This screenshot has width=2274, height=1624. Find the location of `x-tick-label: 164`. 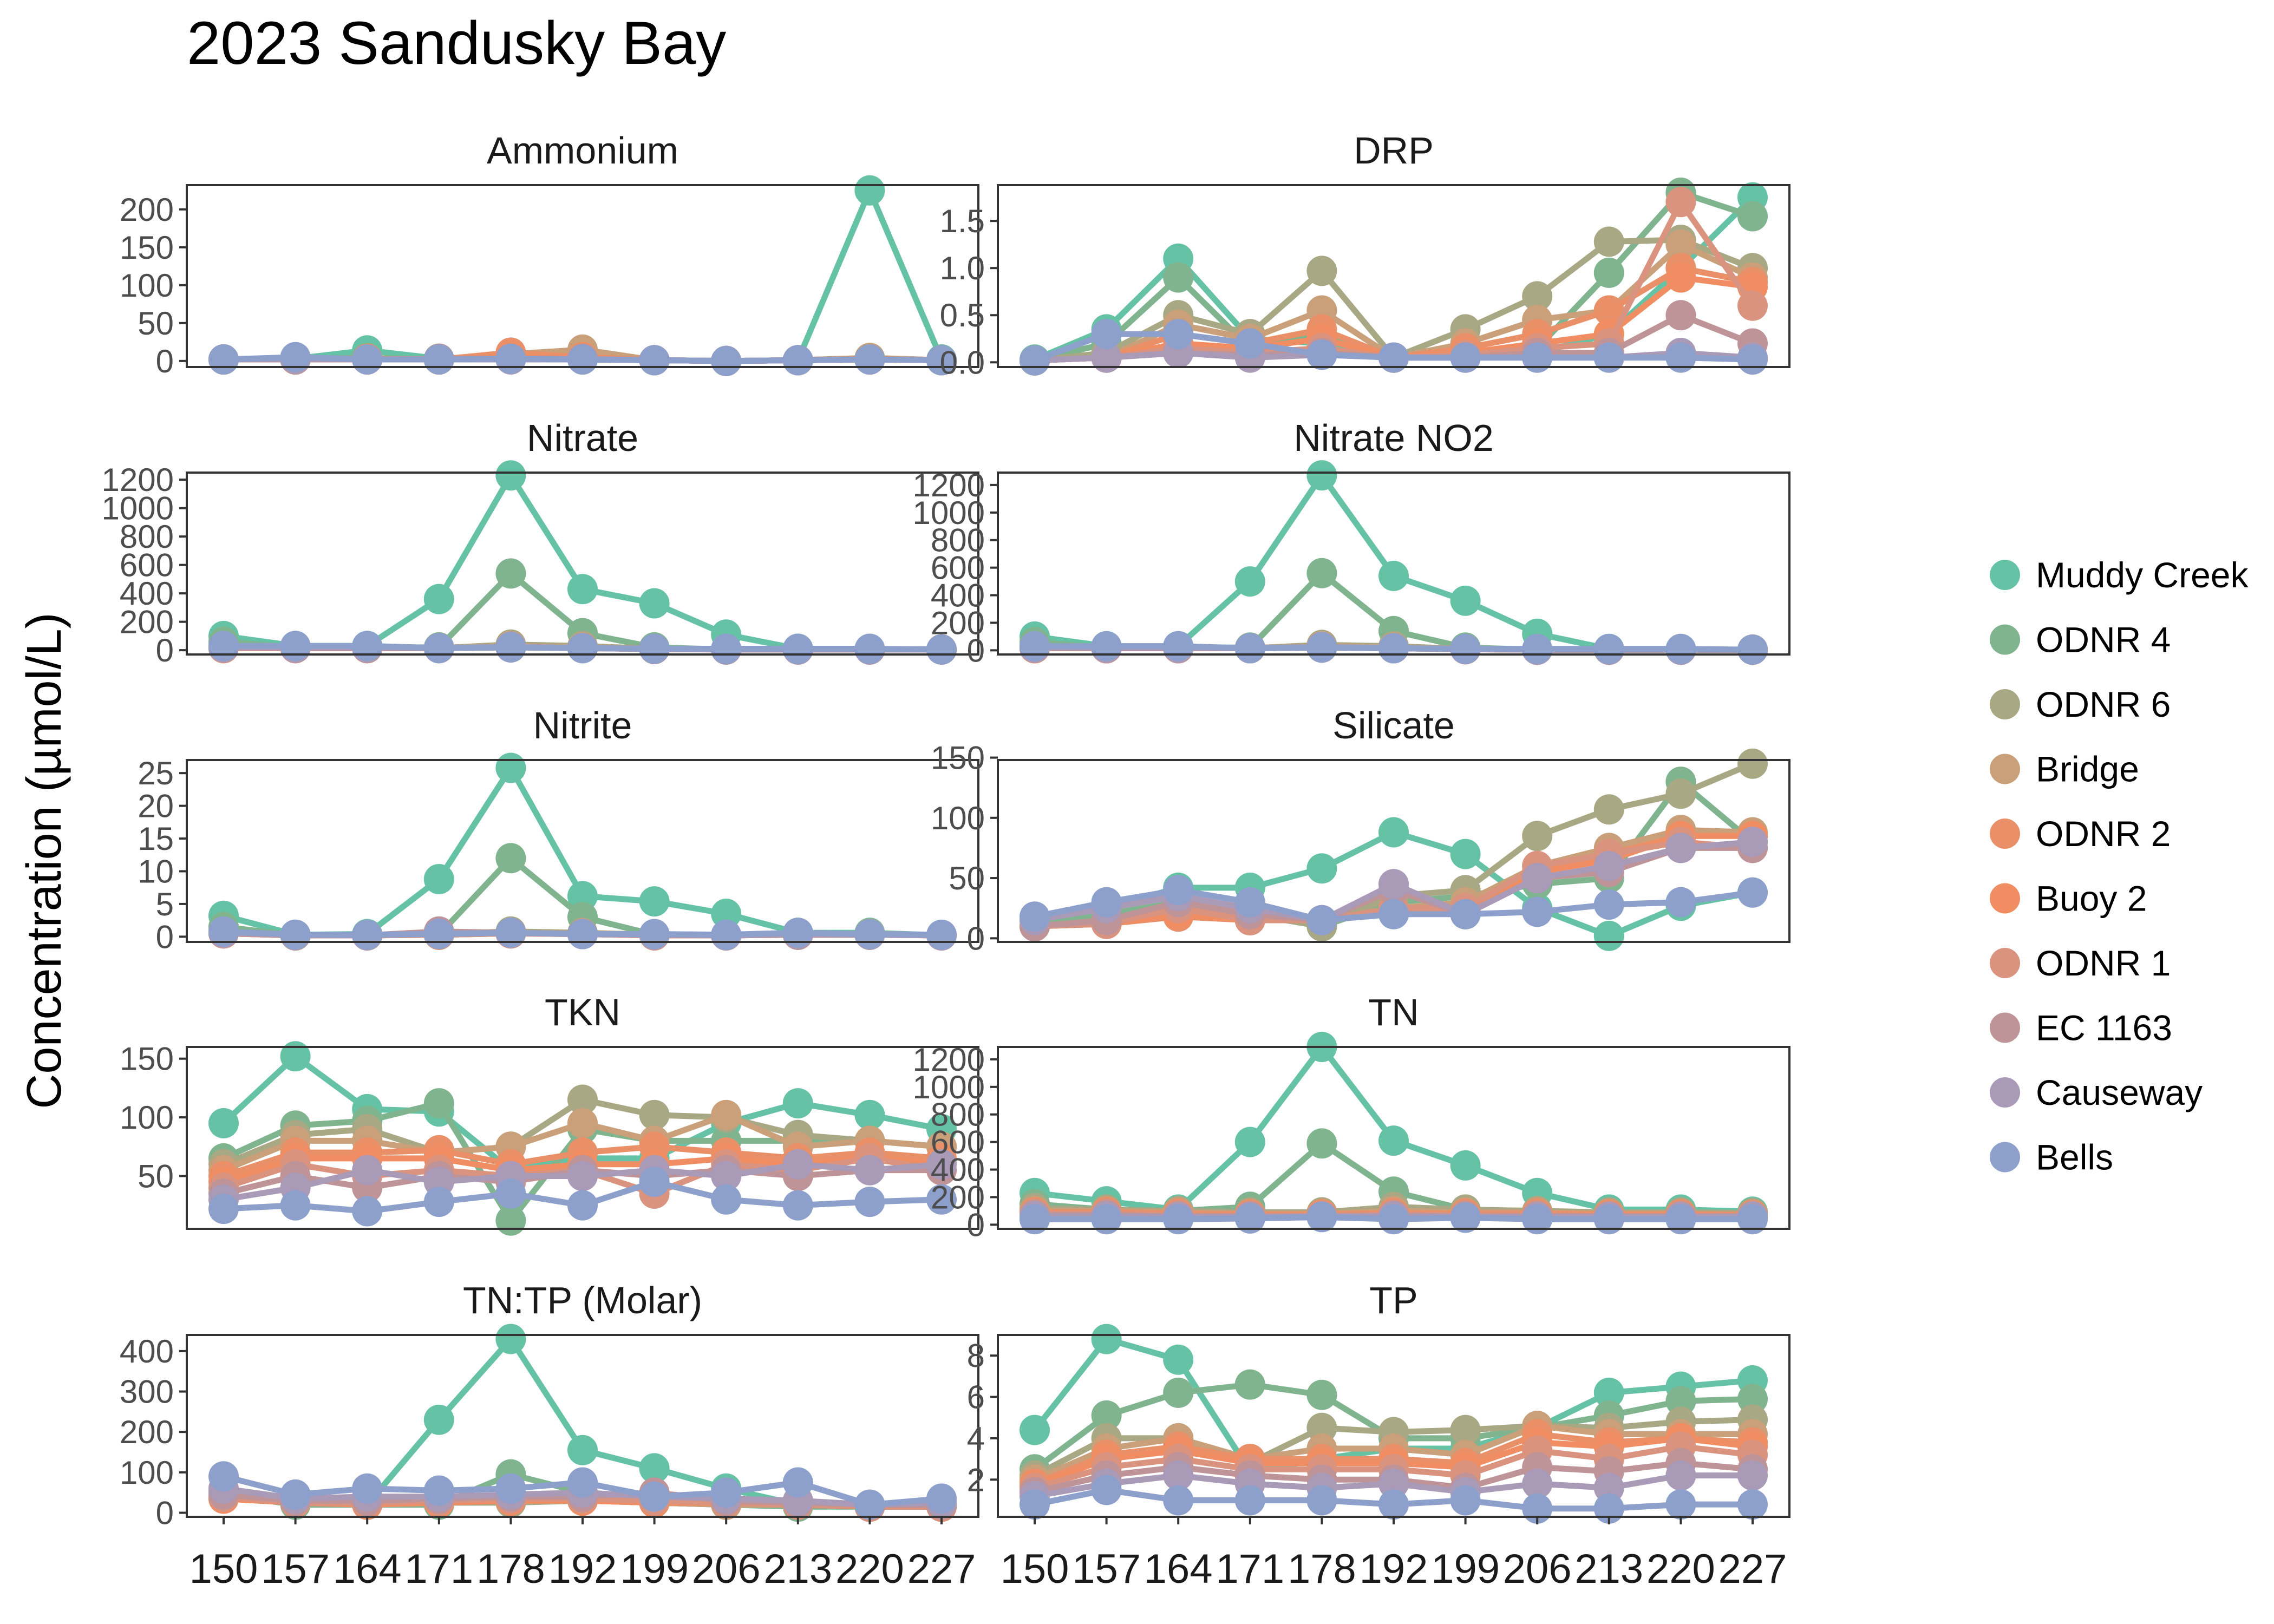

x-tick-label: 164 is located at coordinates (1179, 1569).